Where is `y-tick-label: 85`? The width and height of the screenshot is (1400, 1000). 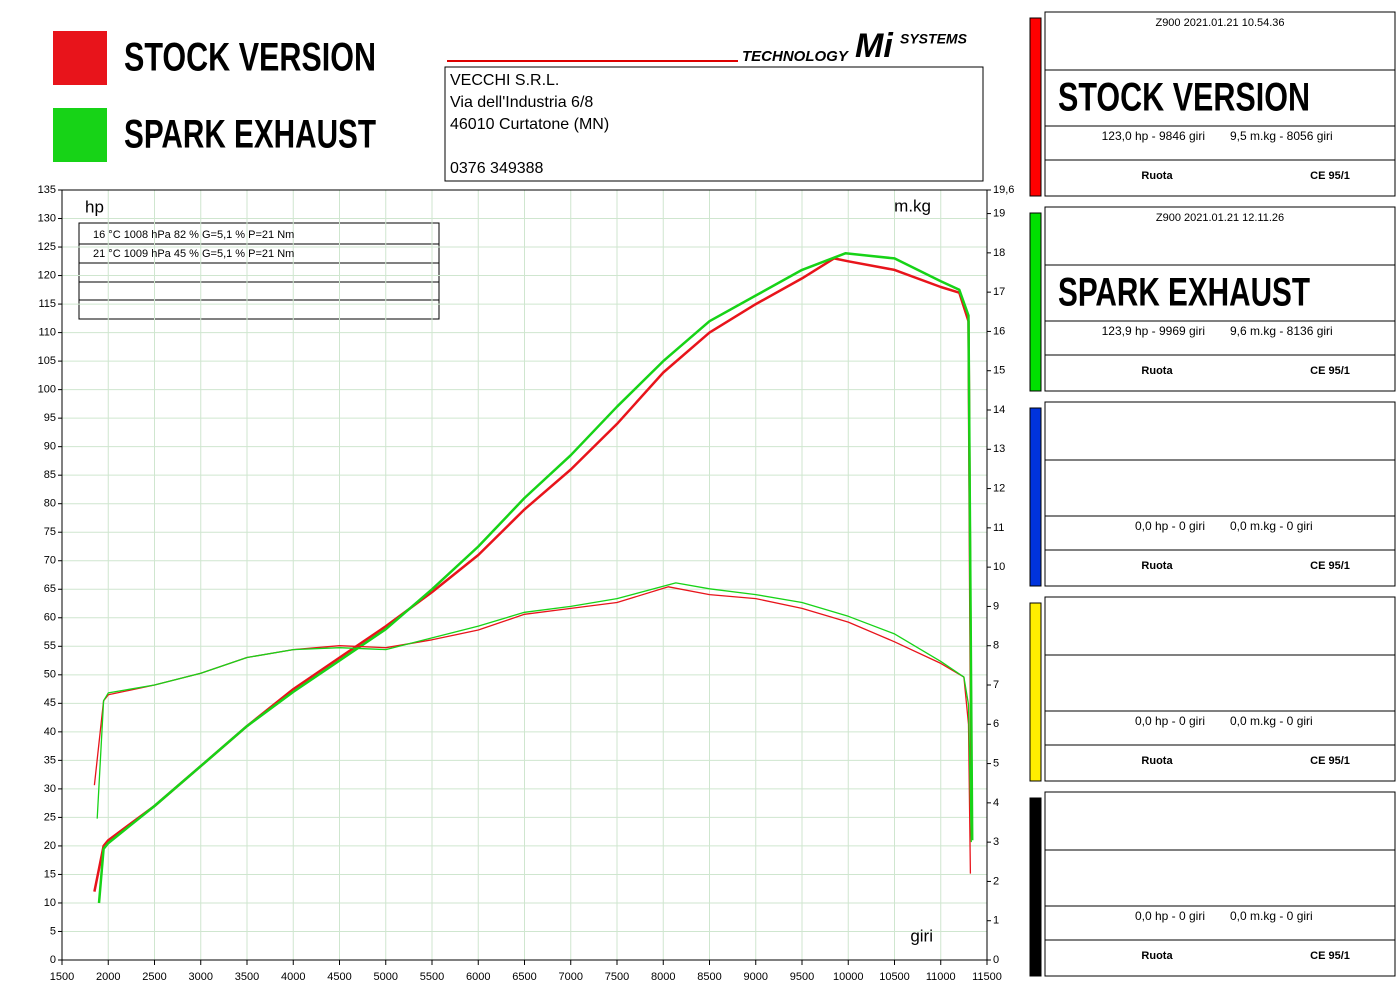
y-tick-label: 85 is located at coordinates (50, 475).